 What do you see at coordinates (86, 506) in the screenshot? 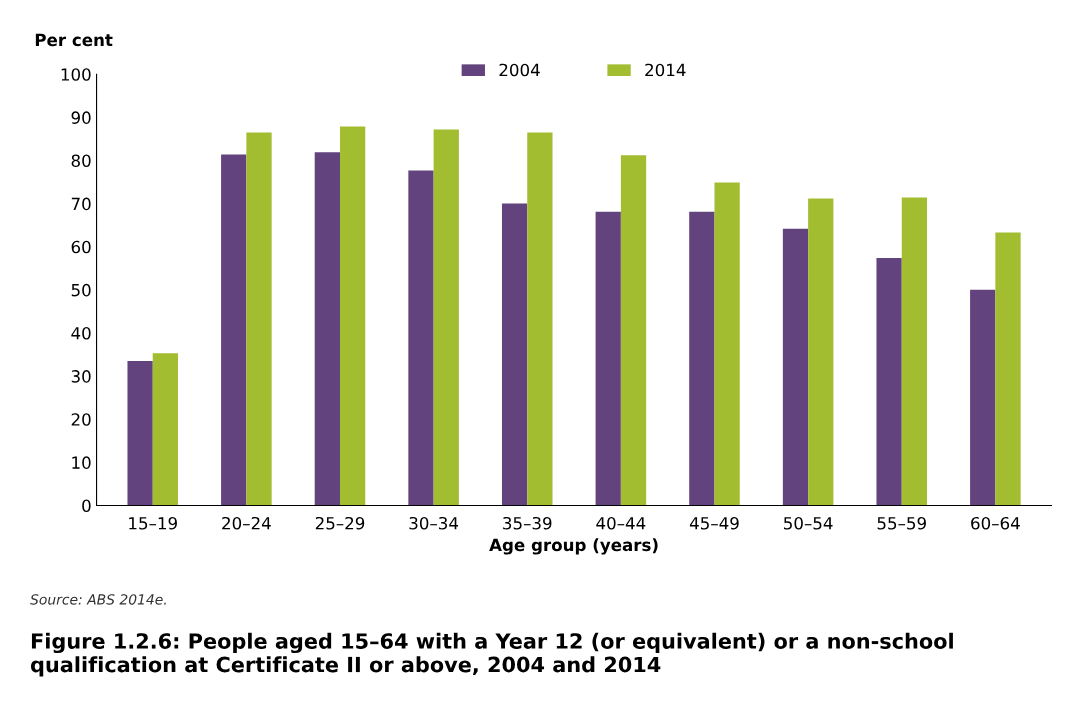
I see `y-tick-label: 0` at bounding box center [86, 506].